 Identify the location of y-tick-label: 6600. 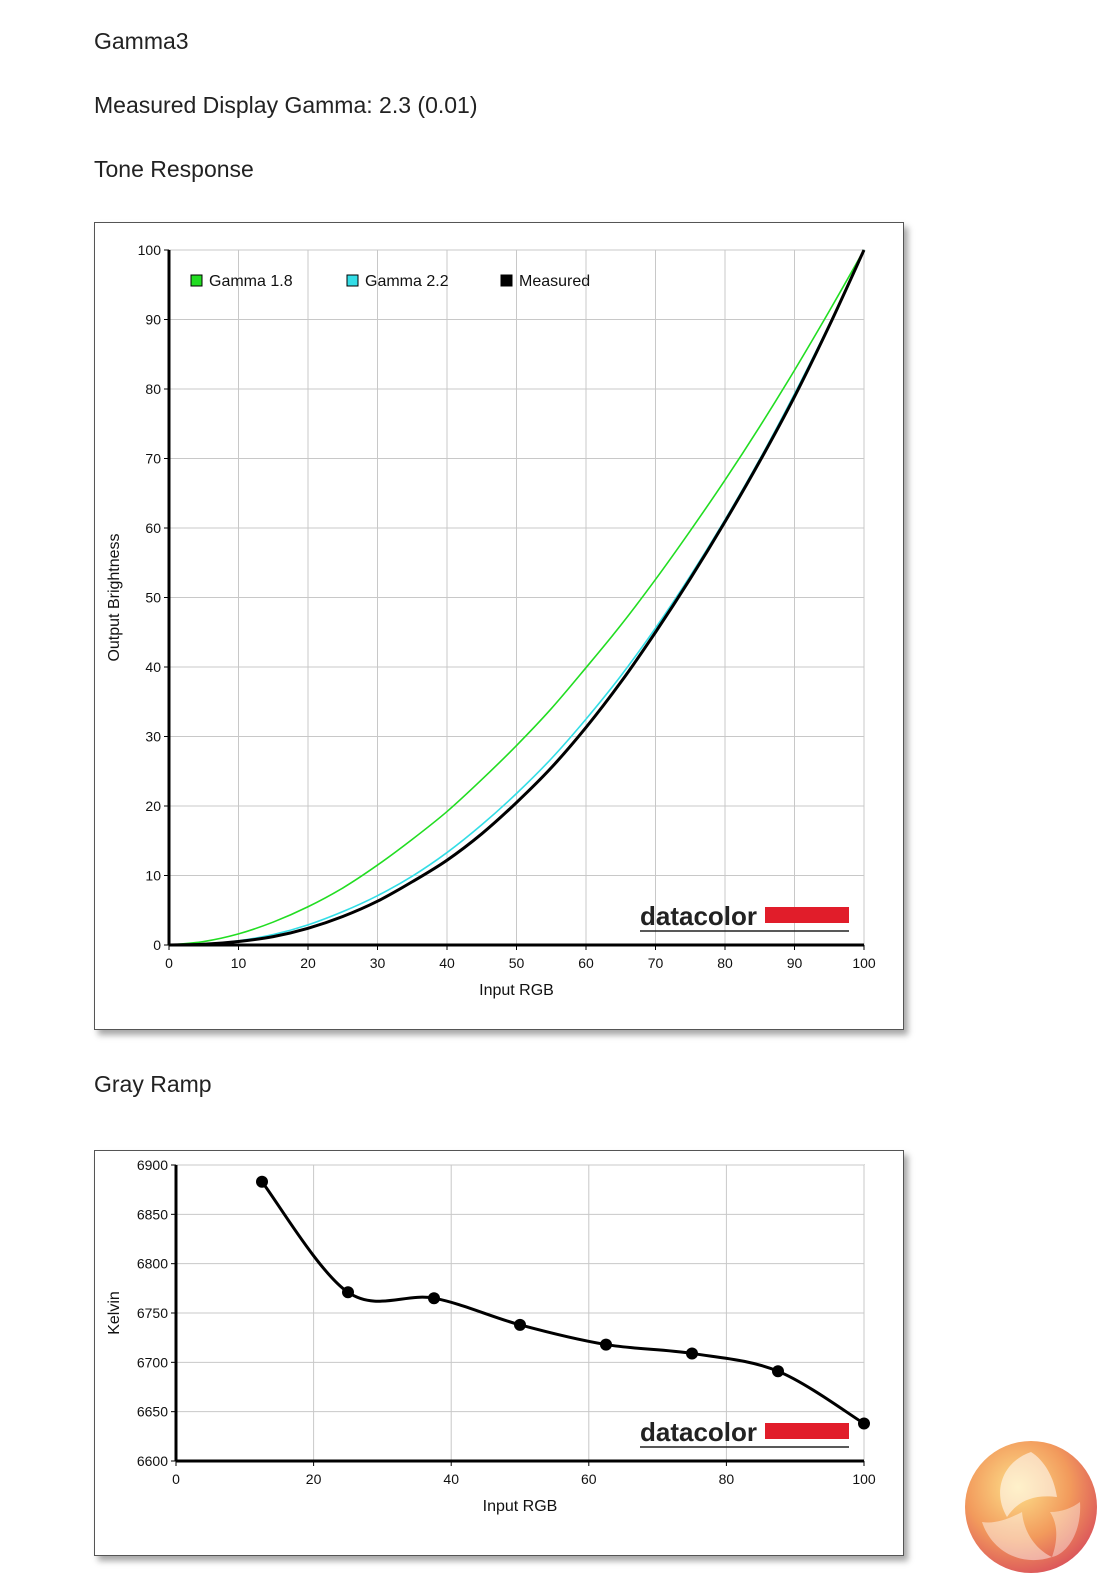
(152, 1461).